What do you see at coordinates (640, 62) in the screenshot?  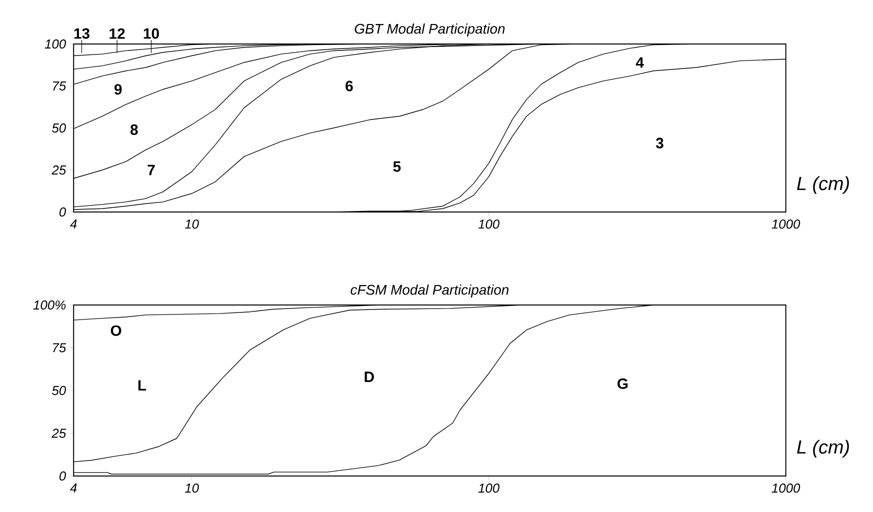 I see `annotation: 4` at bounding box center [640, 62].